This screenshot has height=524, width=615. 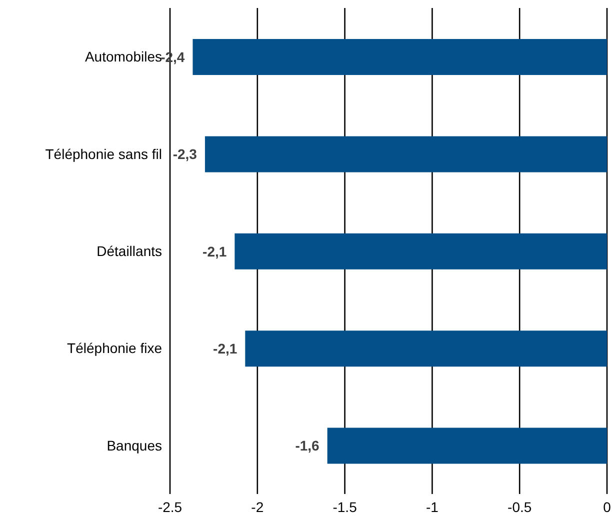 What do you see at coordinates (170, 506) in the screenshot?
I see `x-tick-label: -2.5` at bounding box center [170, 506].